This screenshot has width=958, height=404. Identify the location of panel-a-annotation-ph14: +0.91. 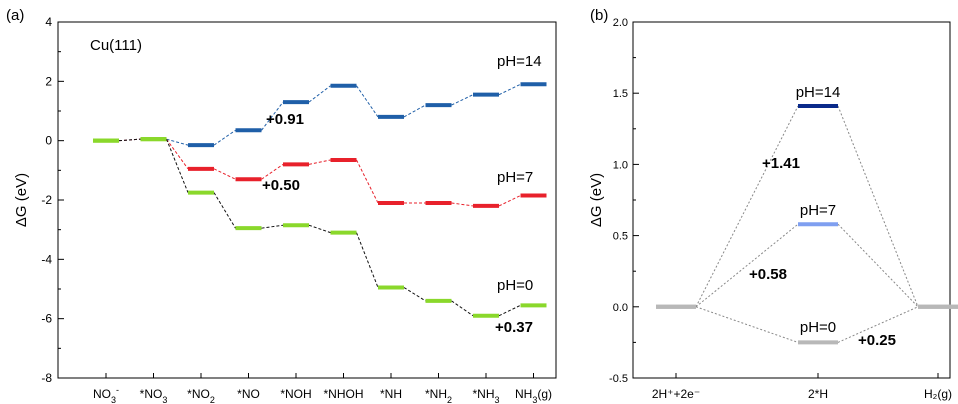
(285, 119).